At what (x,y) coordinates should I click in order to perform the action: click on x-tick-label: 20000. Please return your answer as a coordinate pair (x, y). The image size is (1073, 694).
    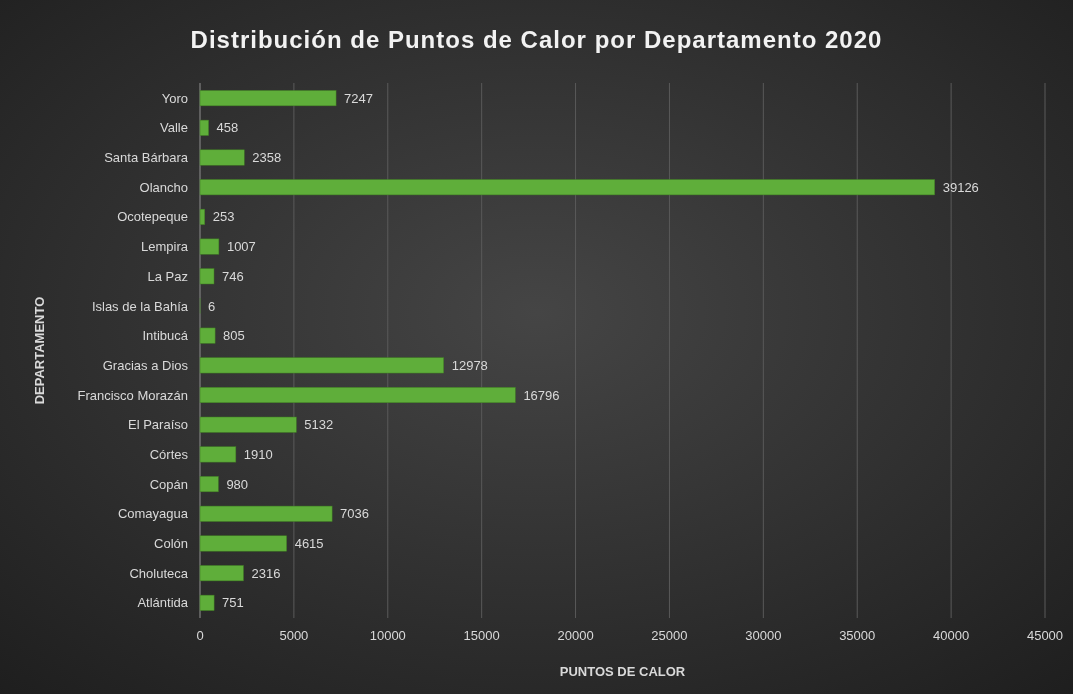
    Looking at the image, I should click on (575, 635).